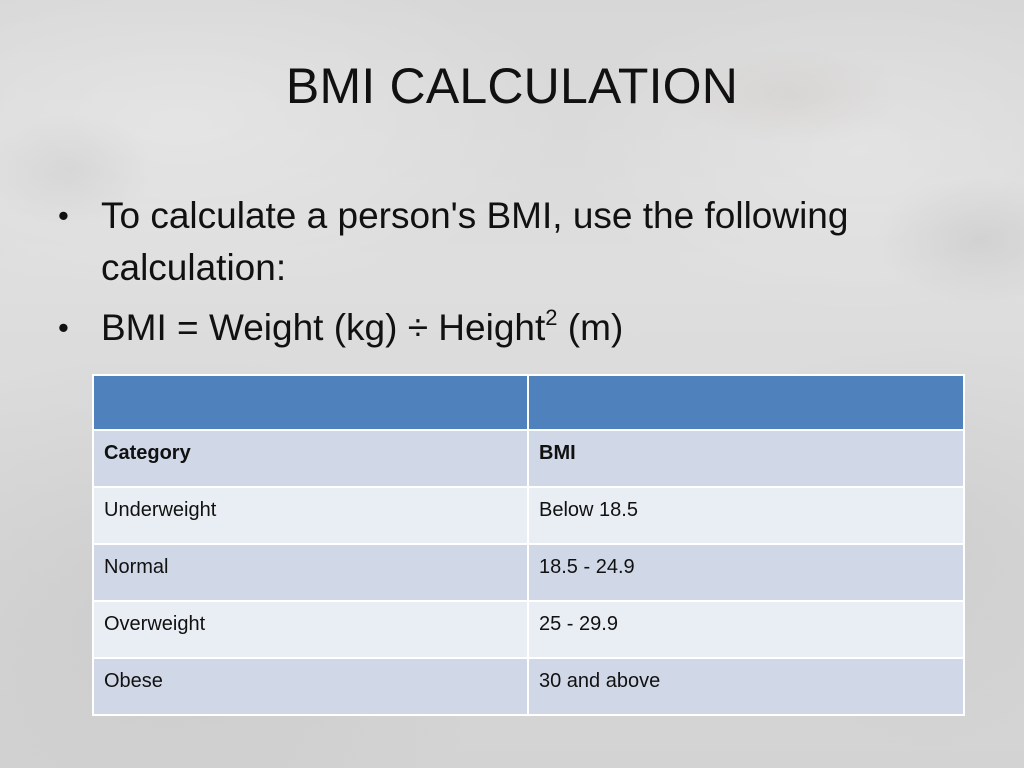 This screenshot has width=1024, height=768. I want to click on table-cell-category: Underweight, so click(310, 516).